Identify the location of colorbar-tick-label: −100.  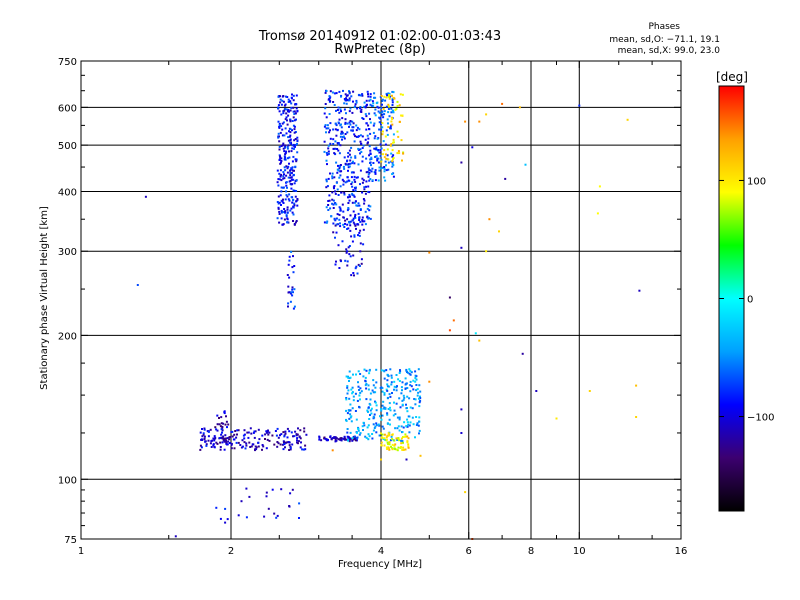
(760, 418).